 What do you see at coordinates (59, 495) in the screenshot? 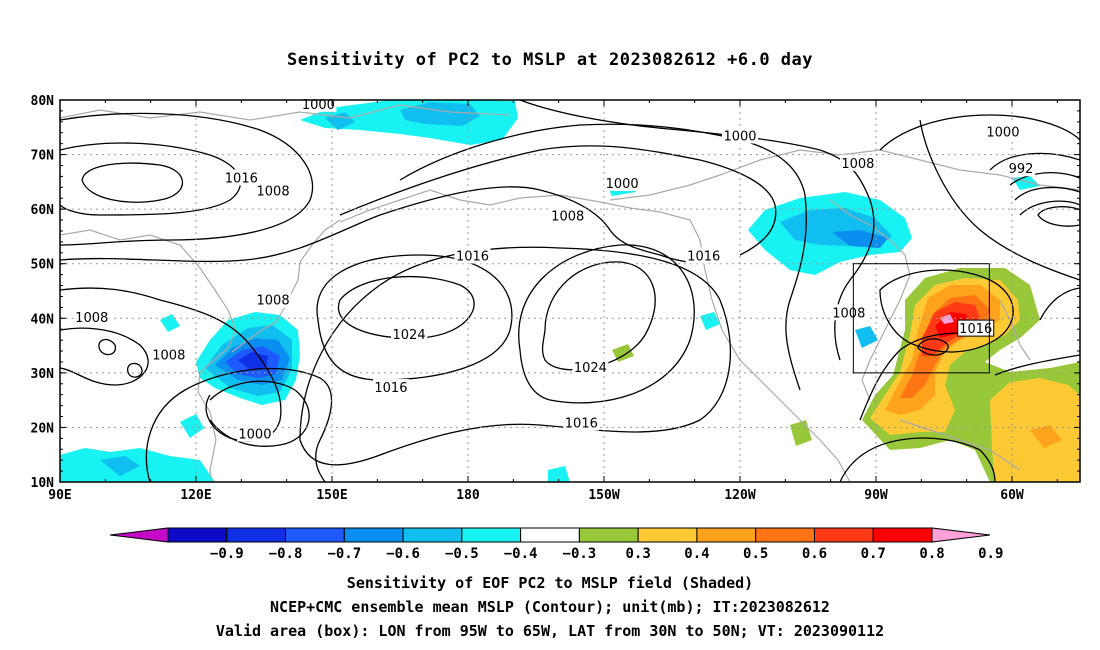
I see `lon-tick-label: 90E` at bounding box center [59, 495].